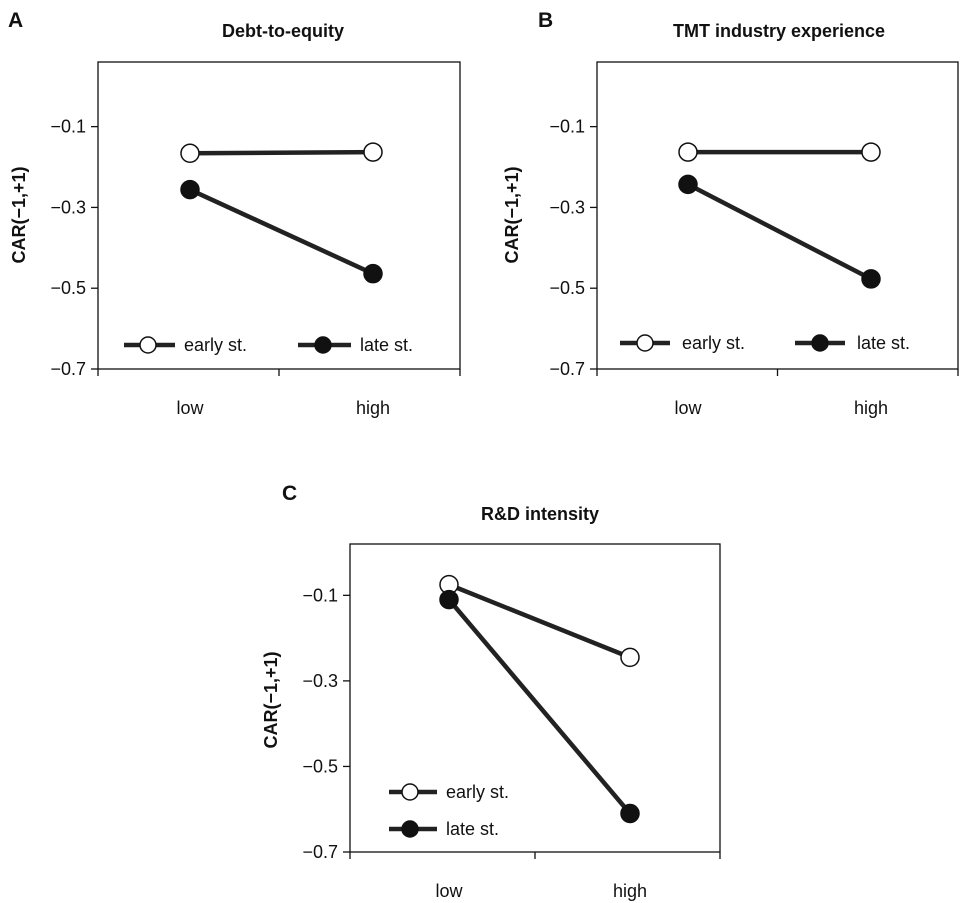  I want to click on panel-letter: C, so click(289, 493).